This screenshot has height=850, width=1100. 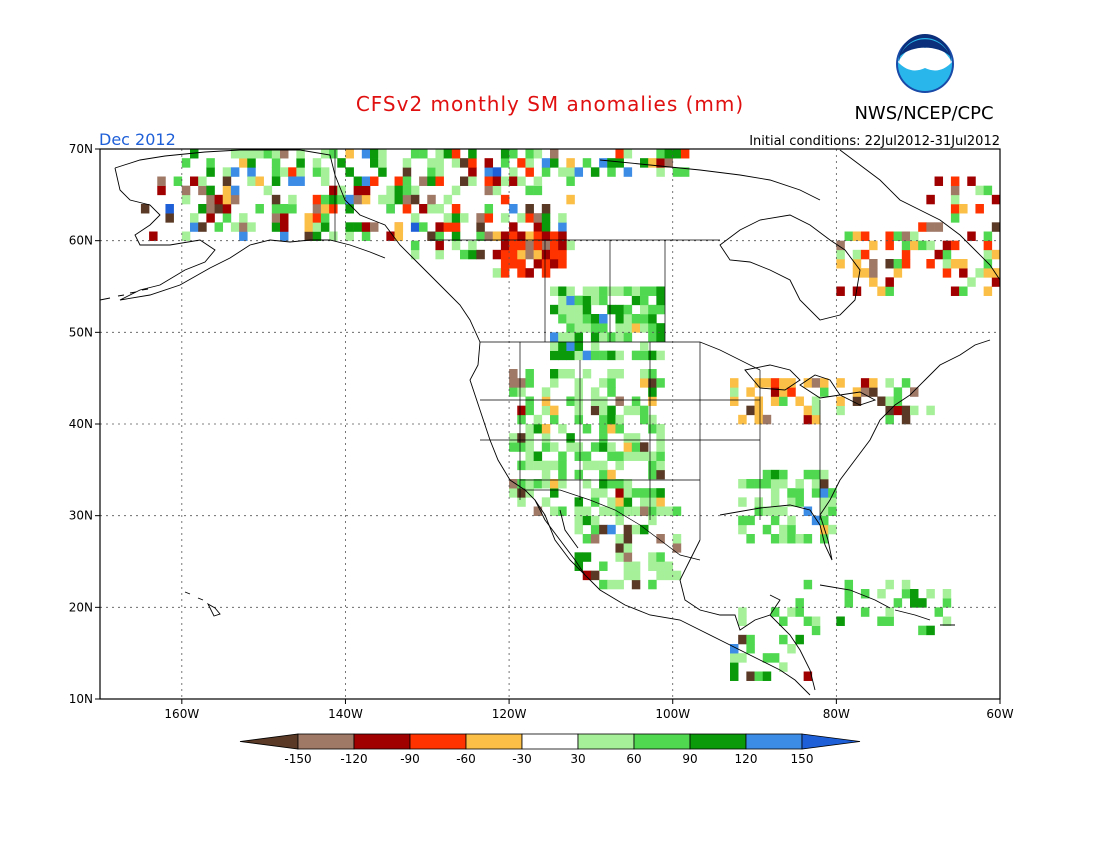 I want to click on lon-tick-label: 160W, so click(x=181, y=714).